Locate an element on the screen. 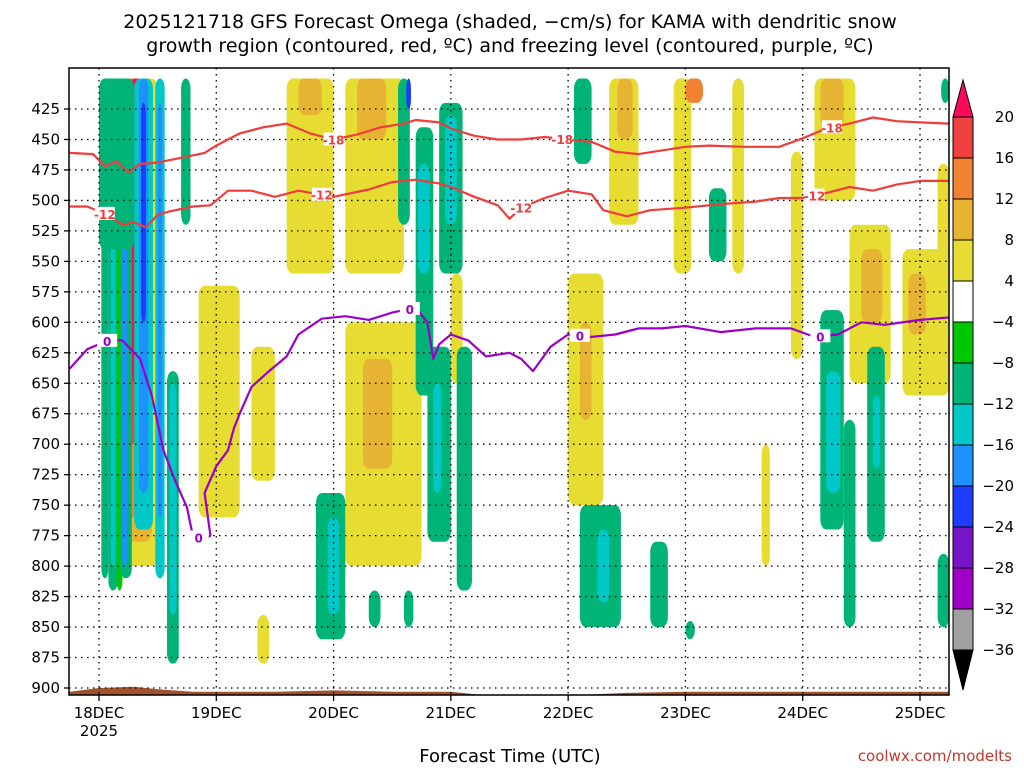  colorbar-top-arrow is located at coordinates (963, 98).